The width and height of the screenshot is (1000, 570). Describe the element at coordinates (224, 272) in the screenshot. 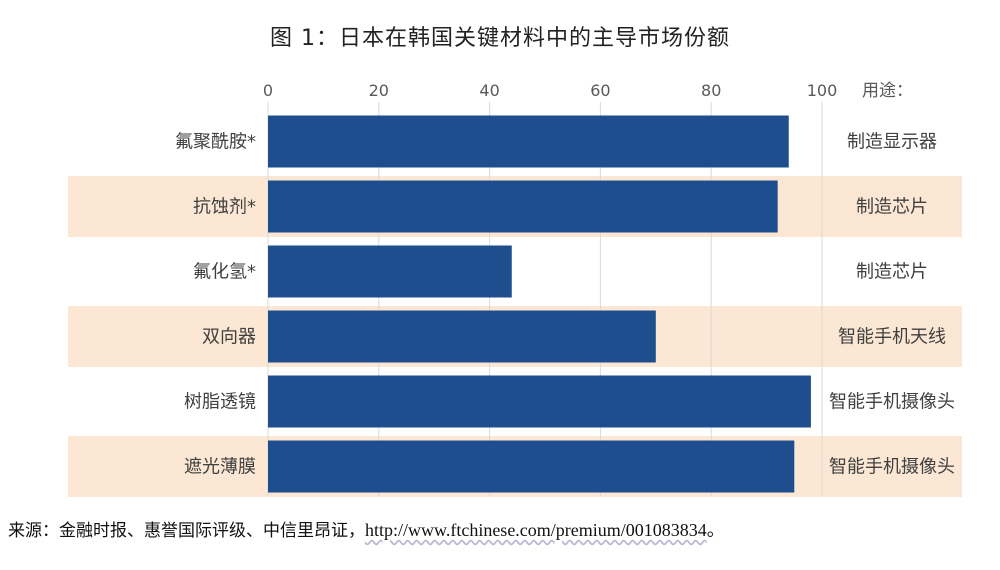

I see `category-label: 氟化氢*` at that location.